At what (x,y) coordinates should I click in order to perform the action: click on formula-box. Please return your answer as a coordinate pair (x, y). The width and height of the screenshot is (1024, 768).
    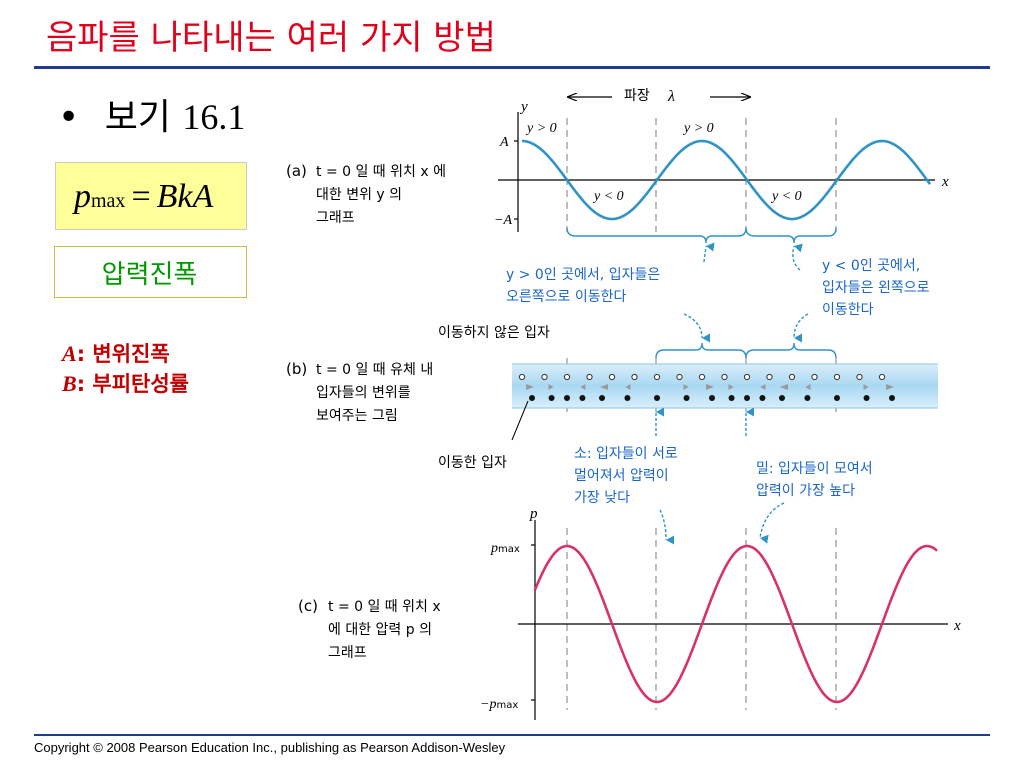
    Looking at the image, I should click on (151, 196).